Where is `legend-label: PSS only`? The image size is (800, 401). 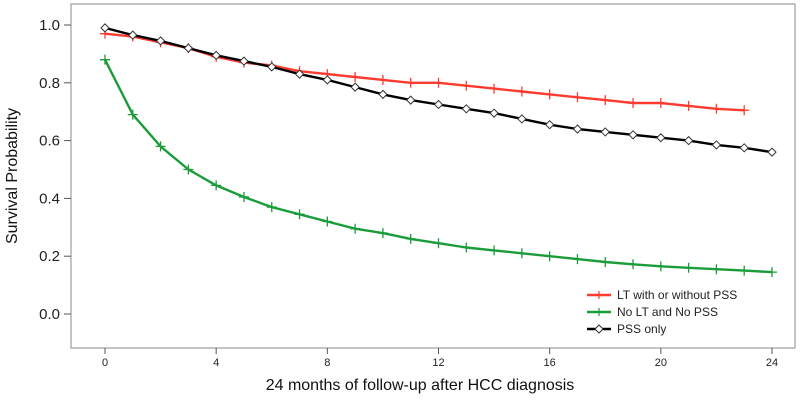 legend-label: PSS only is located at coordinates (641, 329).